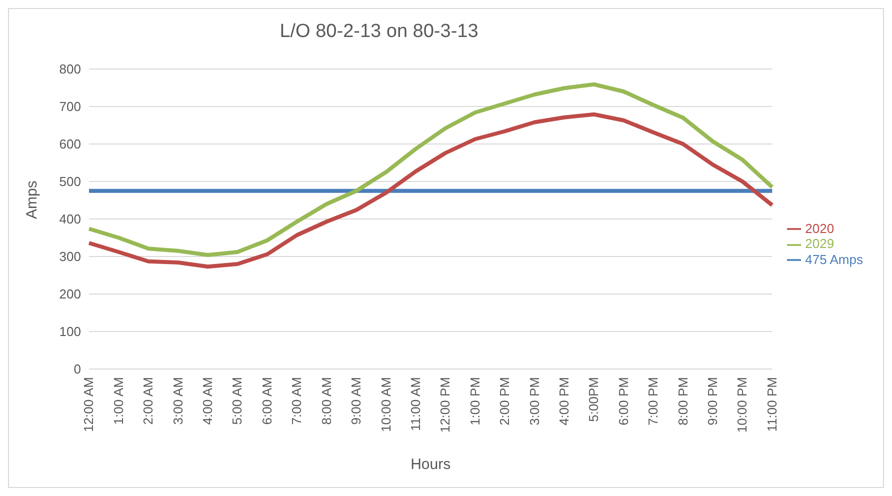 The image size is (892, 496). Describe the element at coordinates (742, 405) in the screenshot. I see `x-tick-label: 10:00 PM` at that location.